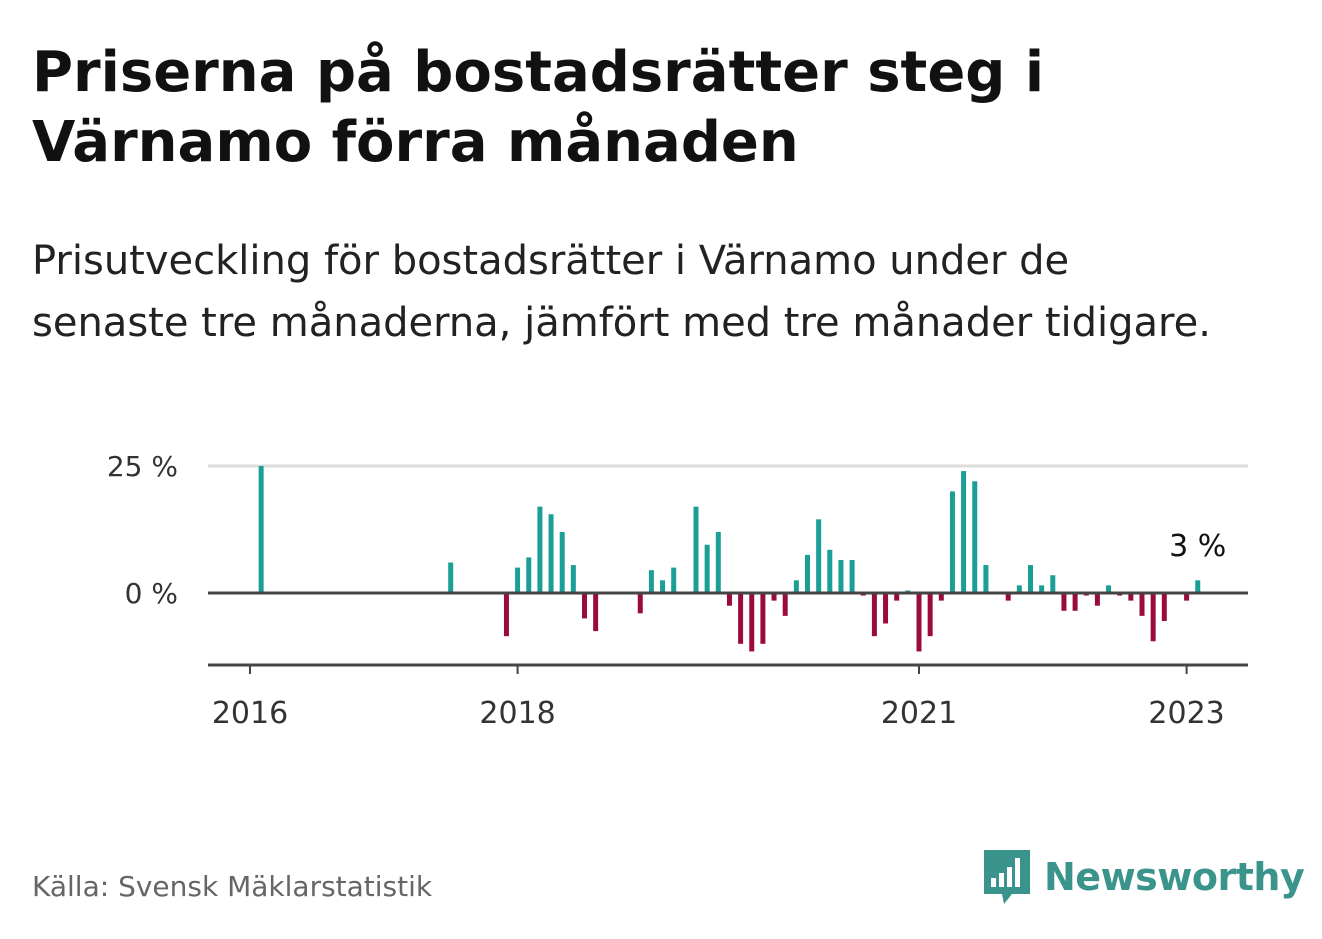 Image resolution: width=1322 pixels, height=939 pixels. I want to click on y-tick-label: 0 %, so click(151, 593).